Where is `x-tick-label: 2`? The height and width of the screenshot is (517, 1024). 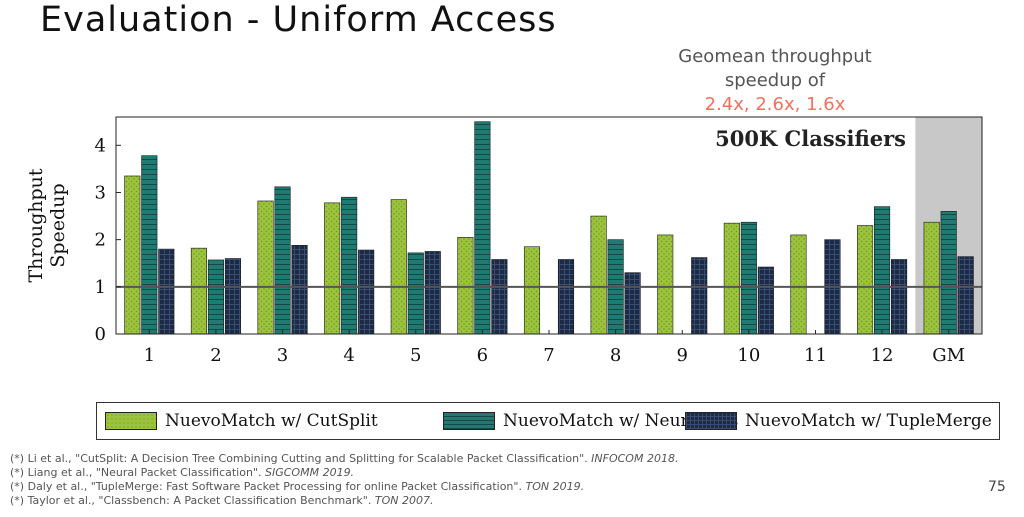
x-tick-label: 2 is located at coordinates (215, 355).